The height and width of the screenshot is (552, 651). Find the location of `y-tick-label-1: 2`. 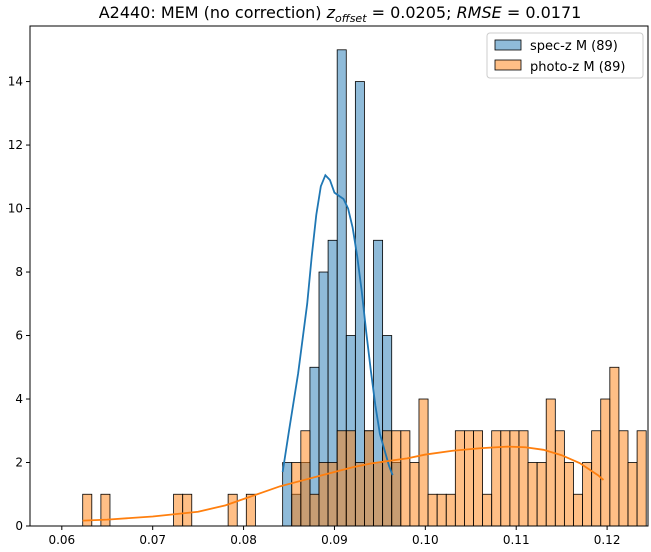

y-tick-label-1: 2 is located at coordinates (19, 463).